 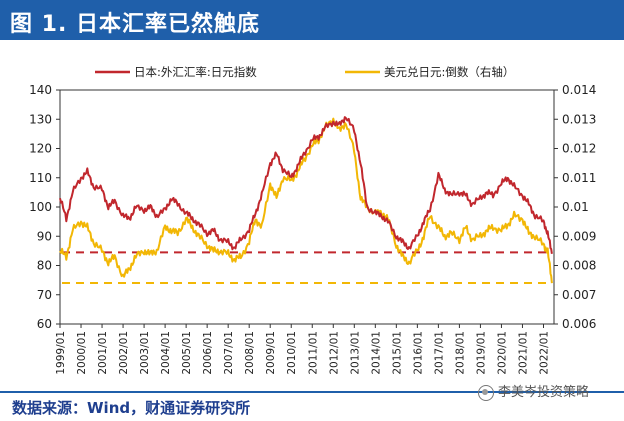 I want to click on legend-label-series1: 日本:外汇汇率:日元指数, so click(x=195, y=72).